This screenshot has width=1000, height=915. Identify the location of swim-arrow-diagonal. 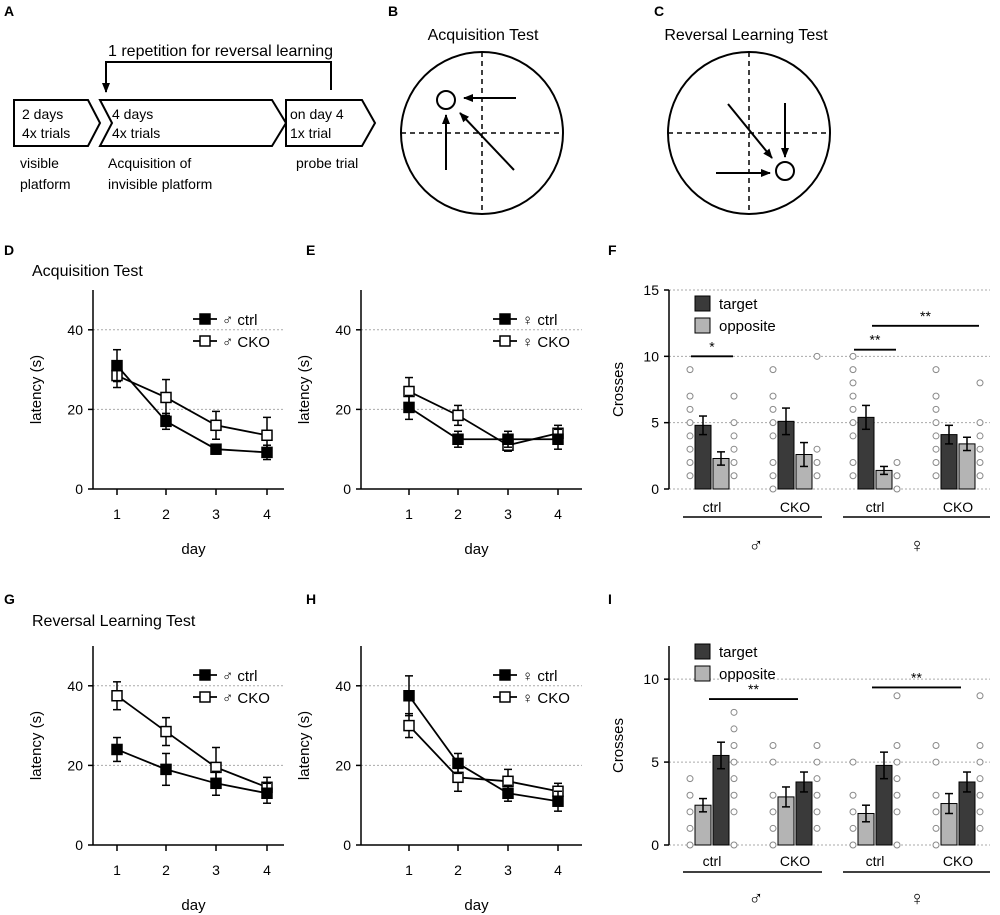
(487, 141).